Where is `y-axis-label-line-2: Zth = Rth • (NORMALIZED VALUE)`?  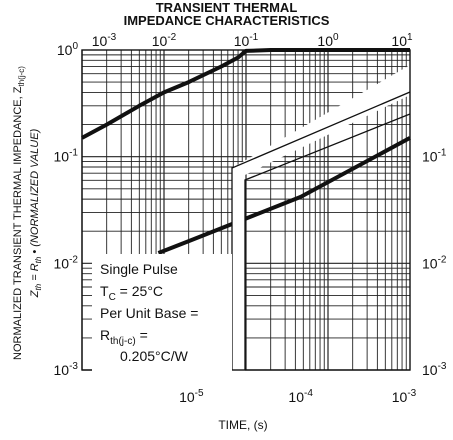 y-axis-label-line-2: Zth = Rth • (NORMALIZED VALUE) is located at coordinates (36, 213).